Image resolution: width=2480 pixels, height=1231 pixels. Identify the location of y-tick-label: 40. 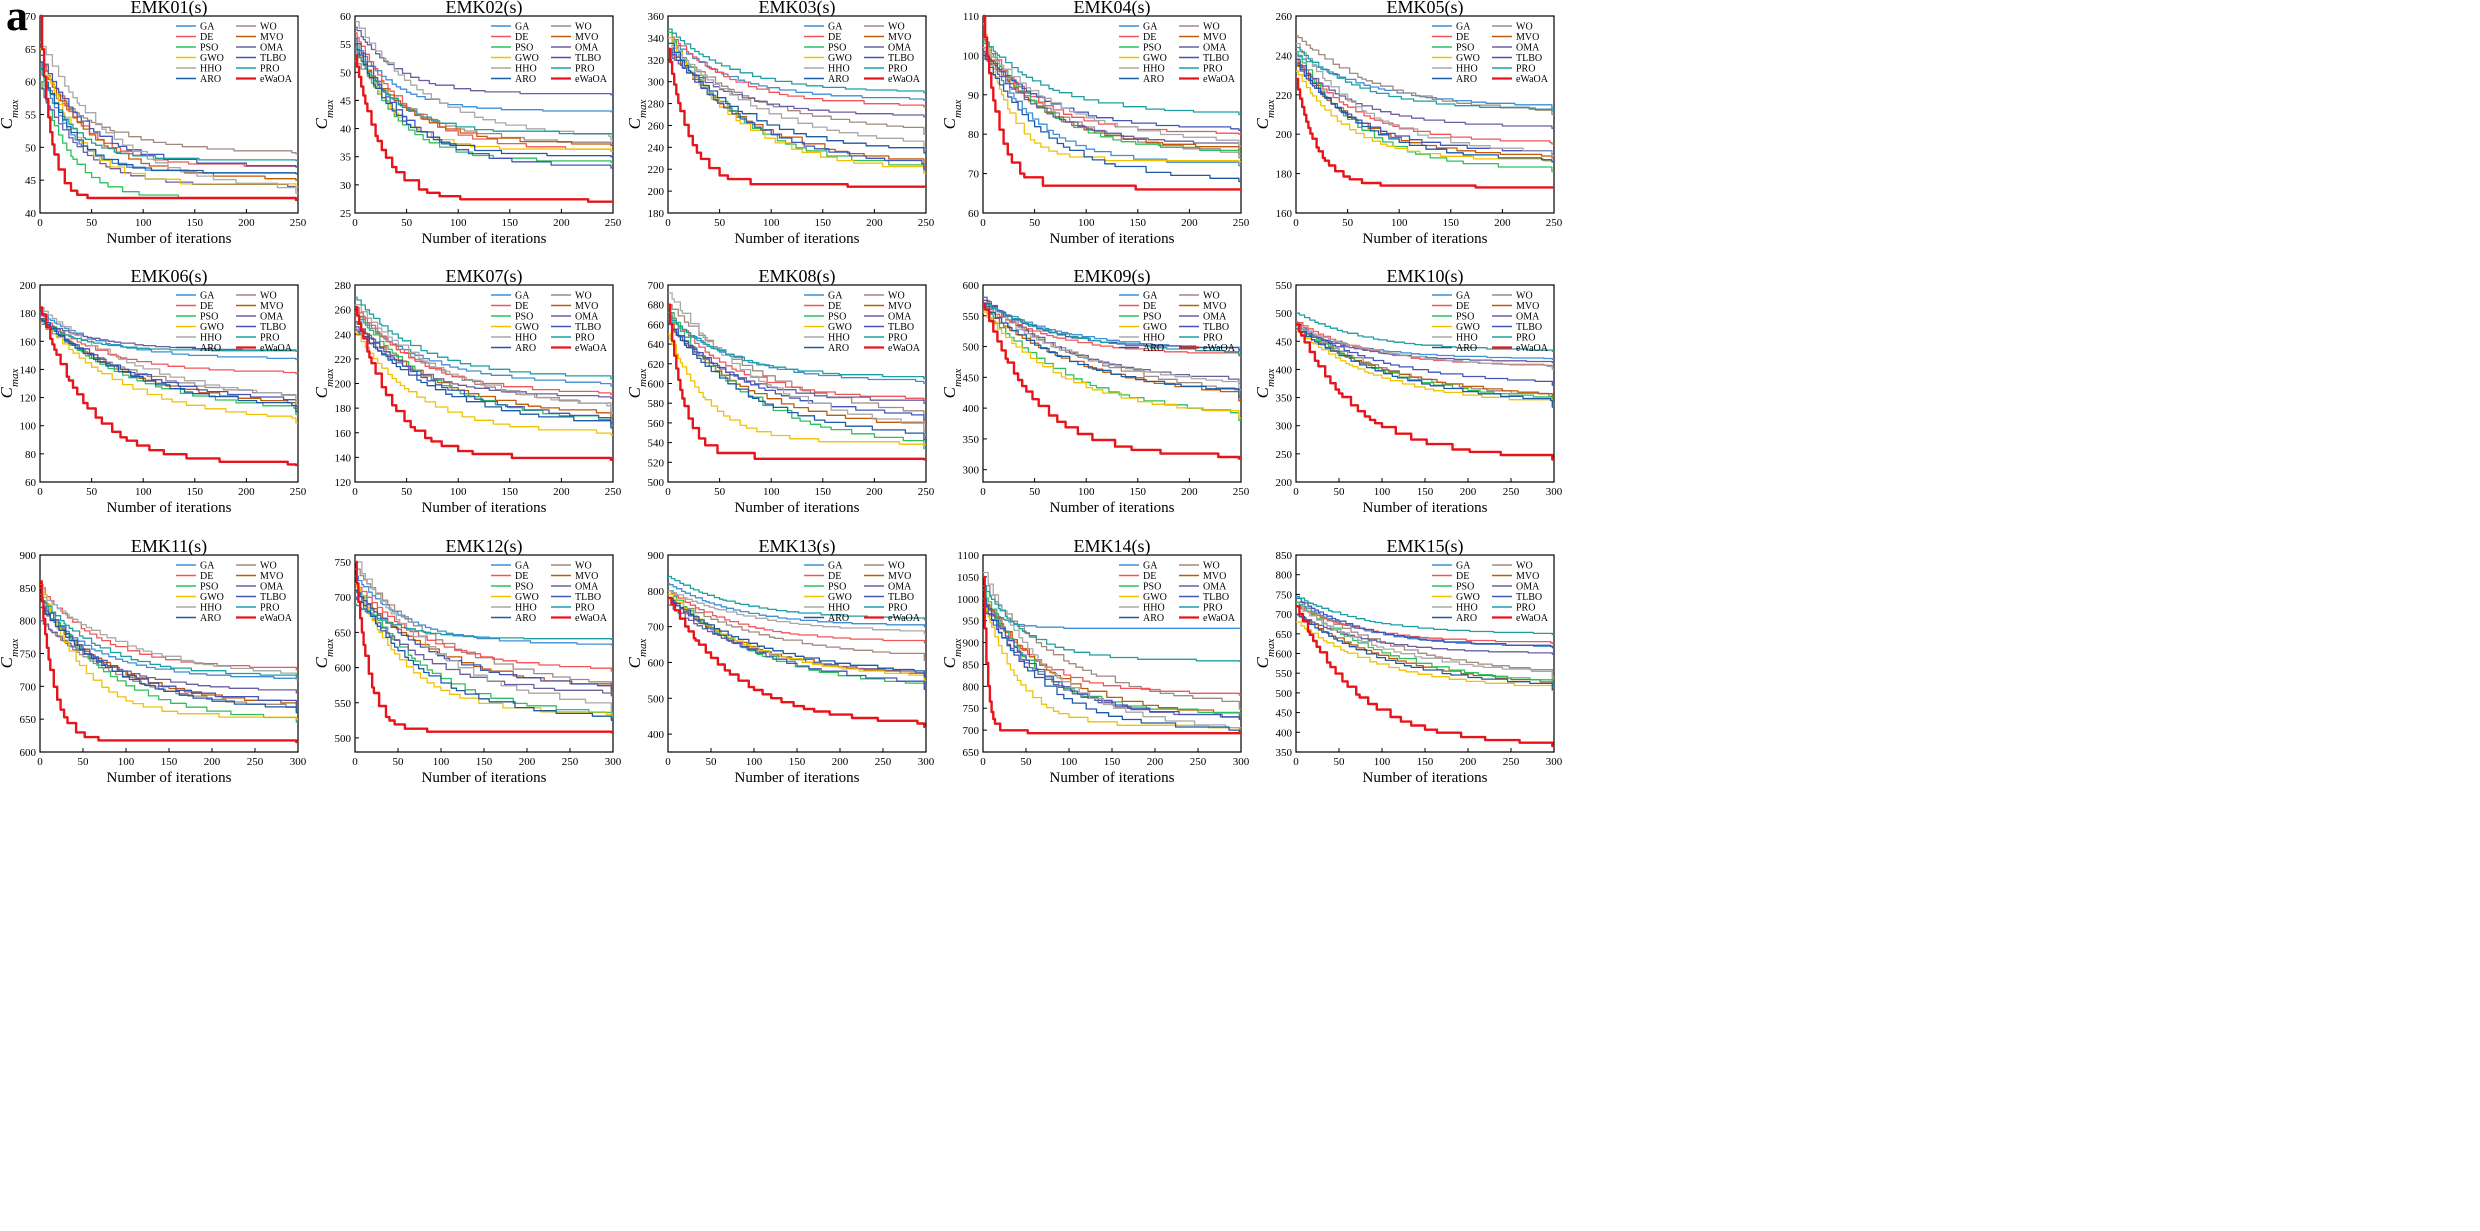
(31, 214).